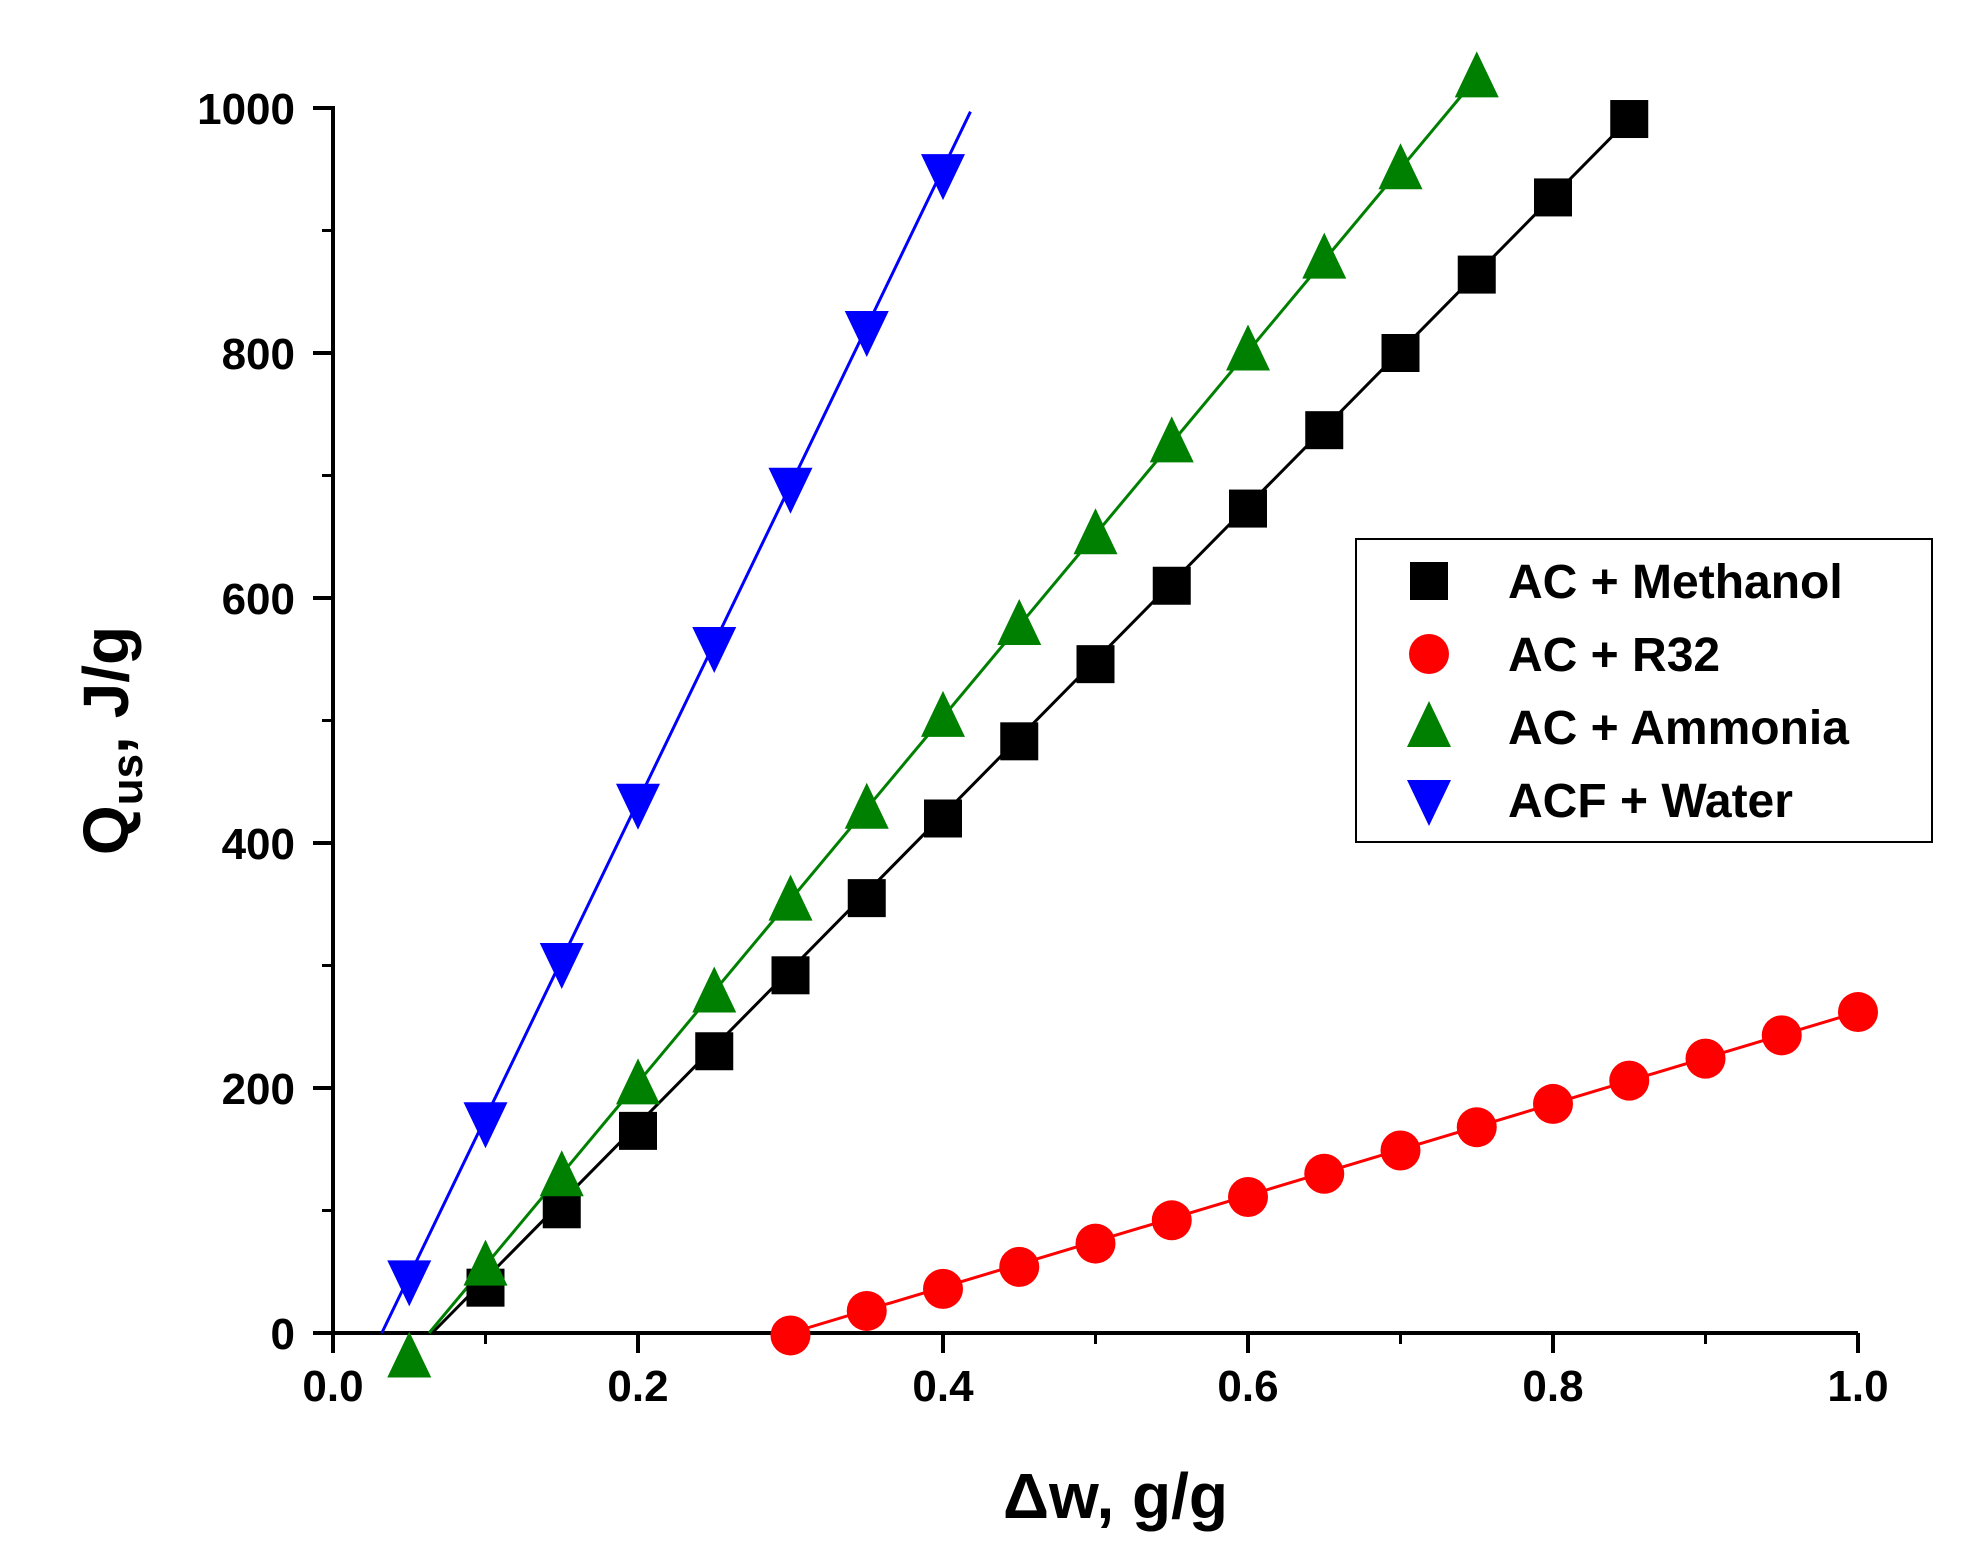 The height and width of the screenshot is (1562, 1962). I want to click on y-tick-label: 200, so click(258, 1089).